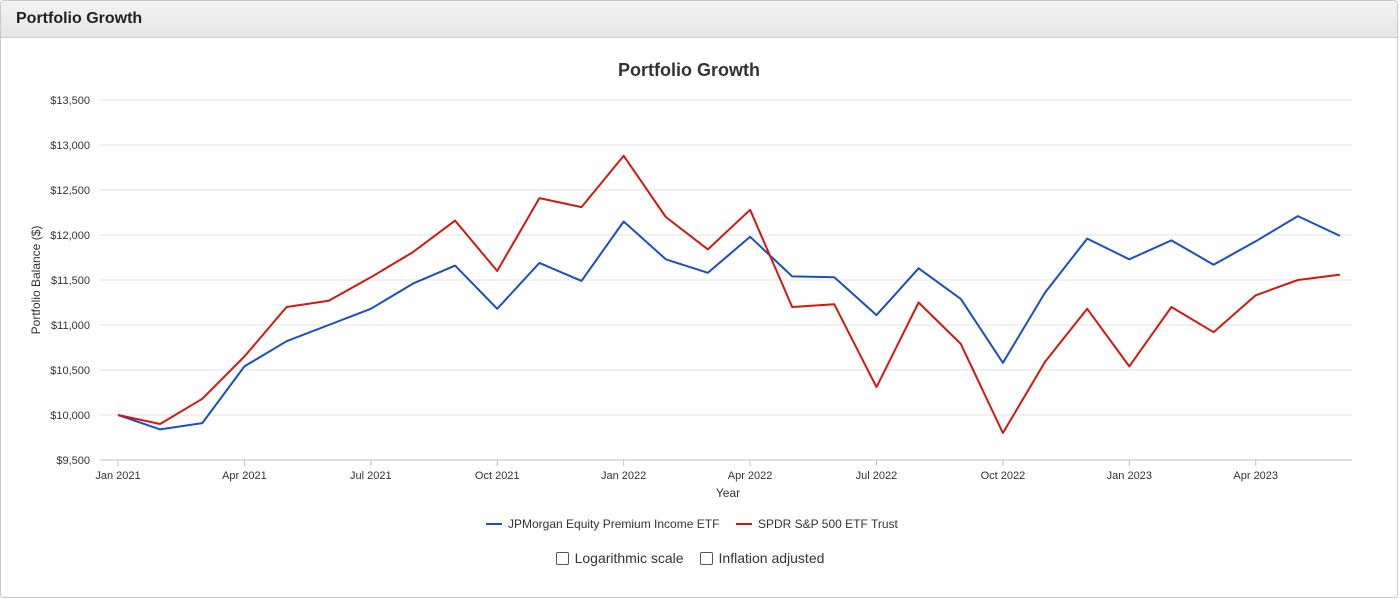  I want to click on legend-label: SPDR S&P 500 ETF Trust, so click(828, 524).